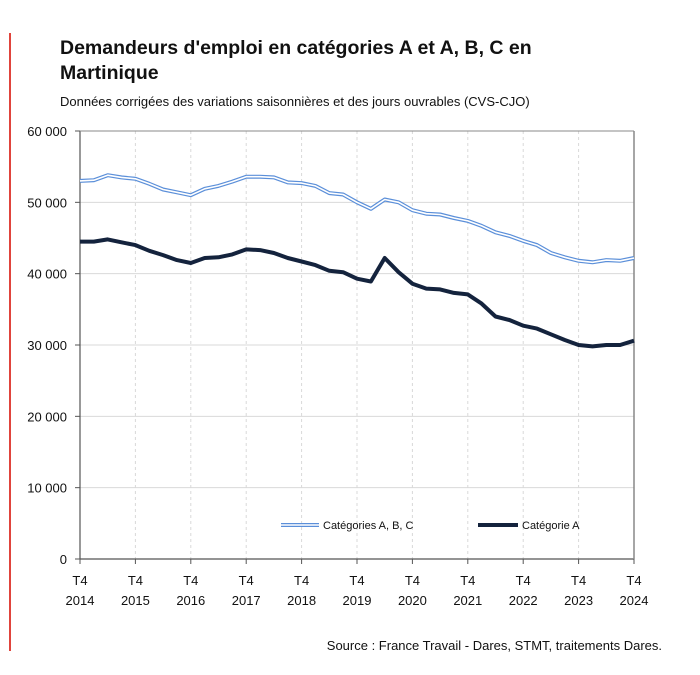 The height and width of the screenshot is (675, 700). I want to click on y-tick-label: 20 000, so click(47, 416).